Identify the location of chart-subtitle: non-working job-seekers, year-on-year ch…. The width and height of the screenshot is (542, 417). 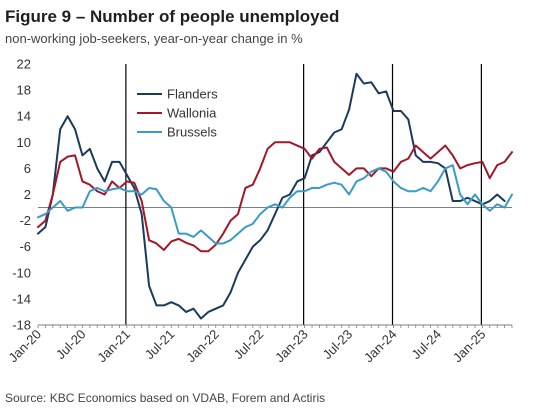
(154, 38).